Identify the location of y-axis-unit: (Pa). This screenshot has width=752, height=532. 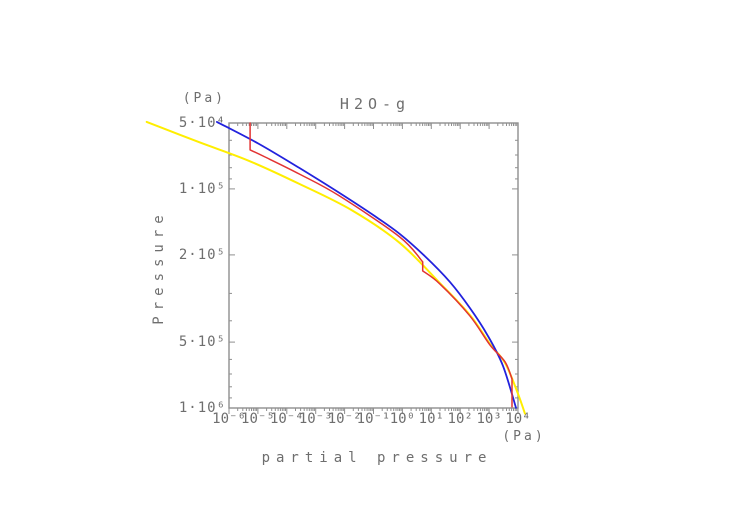
(204, 98).